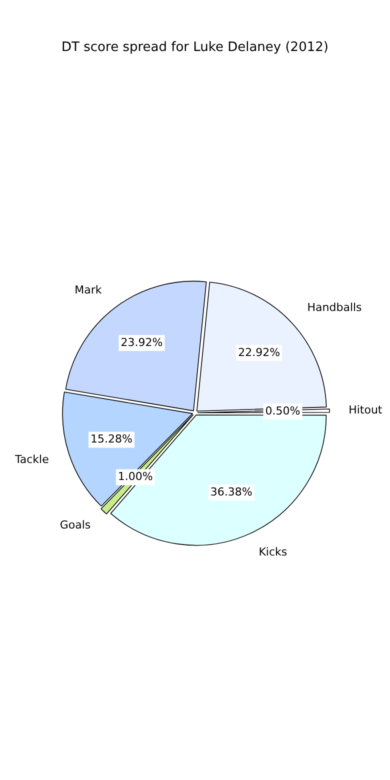 The height and width of the screenshot is (780, 390). Describe the element at coordinates (88, 290) in the screenshot. I see `slice-label: Mark` at that location.